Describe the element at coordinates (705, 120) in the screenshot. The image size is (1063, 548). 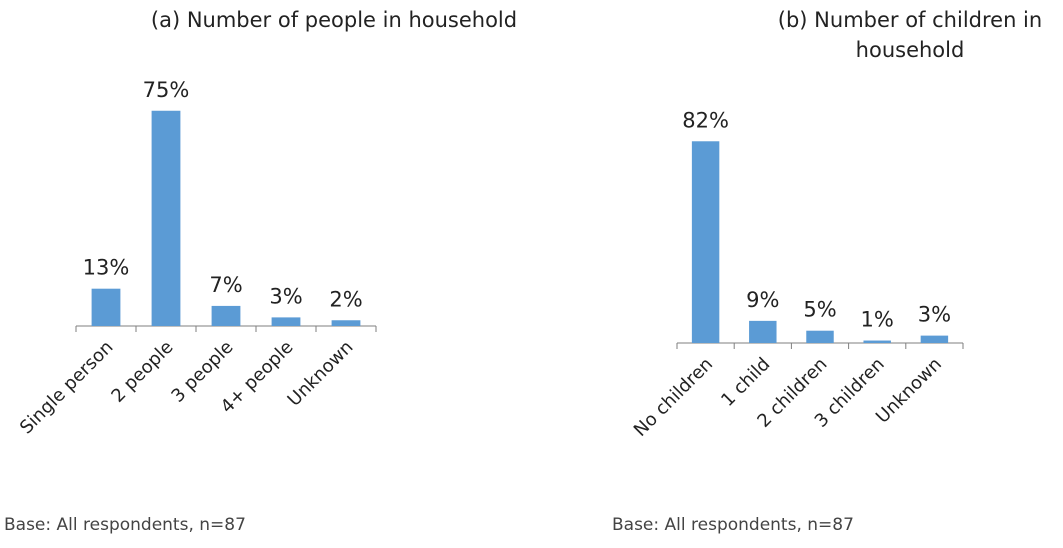
I see `data-label: 82%` at that location.